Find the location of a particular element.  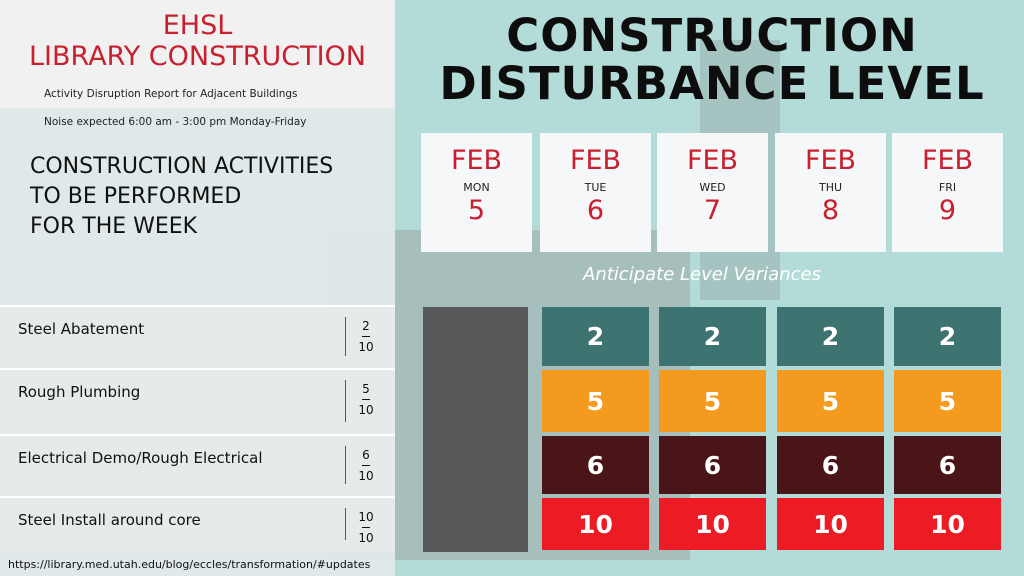

rating-numerator: 10 is located at coordinates (366, 517).